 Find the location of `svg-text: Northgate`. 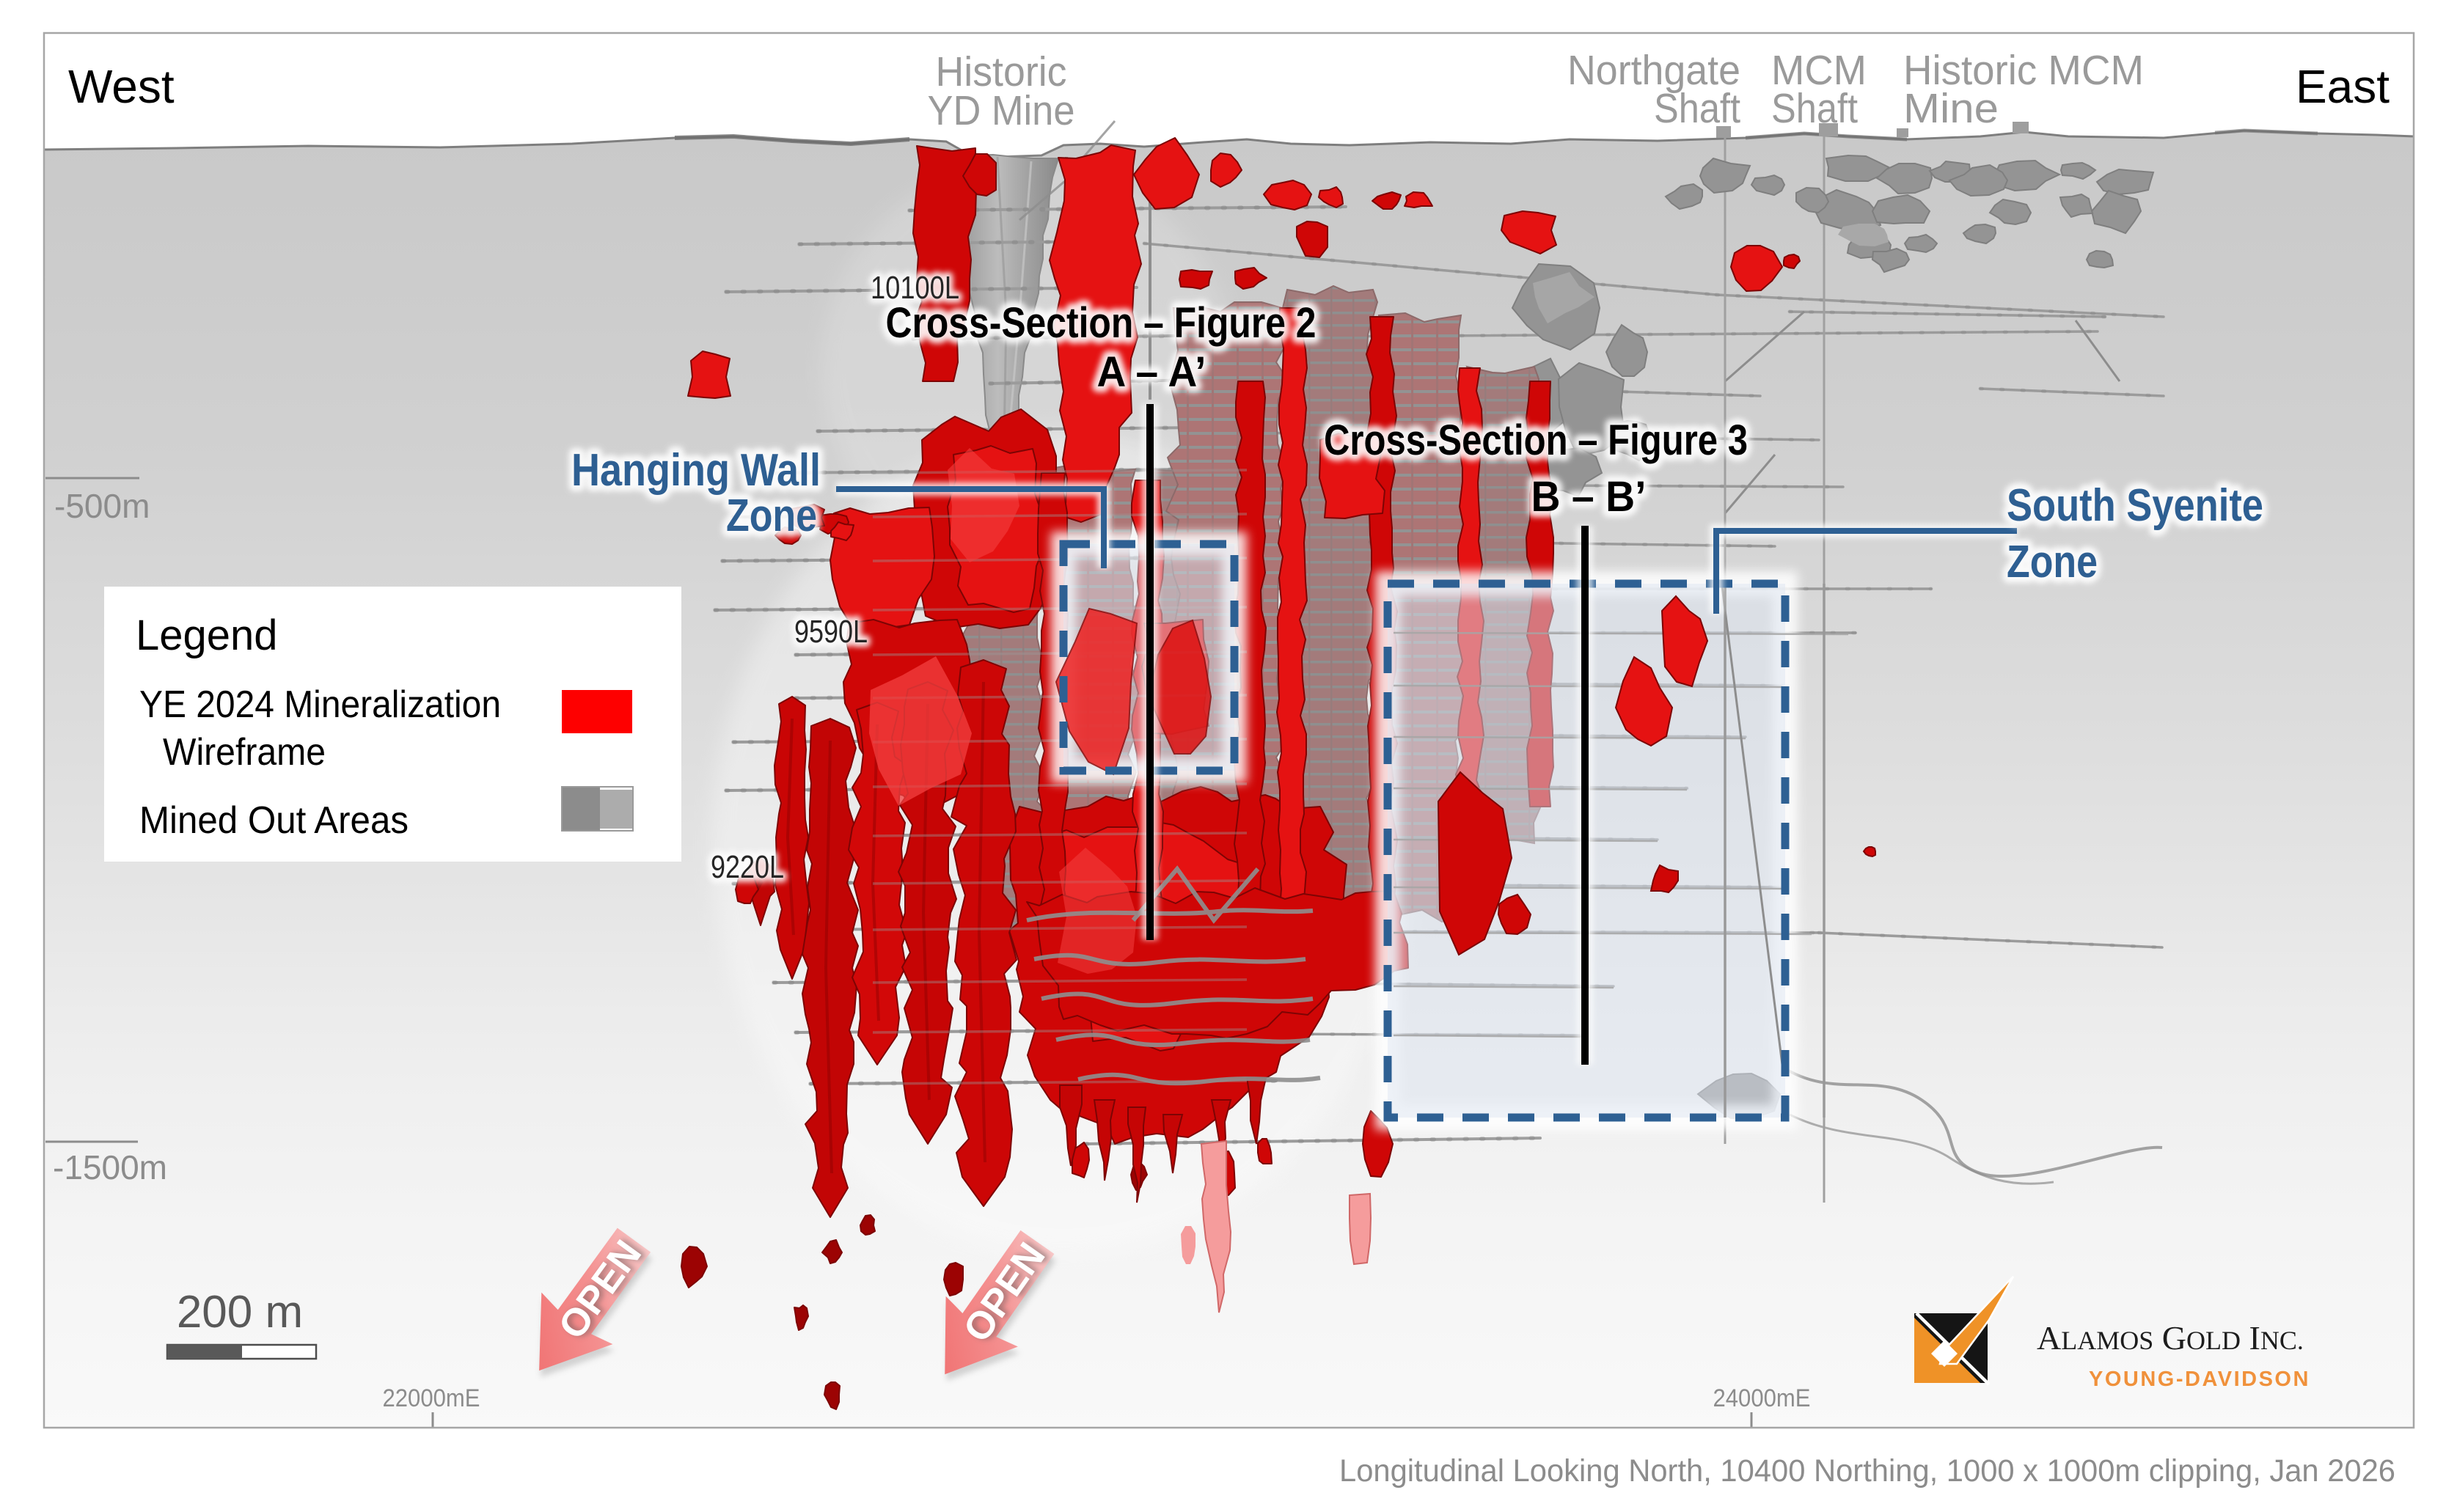

svg-text: Northgate is located at coordinates (1653, 70).